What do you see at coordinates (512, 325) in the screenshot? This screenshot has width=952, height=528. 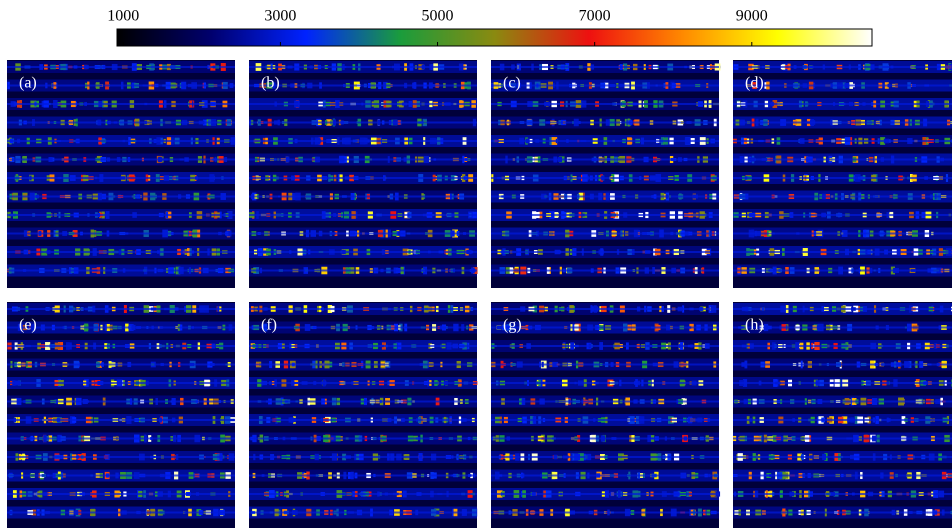 I see `panel-label: (g)` at bounding box center [512, 325].